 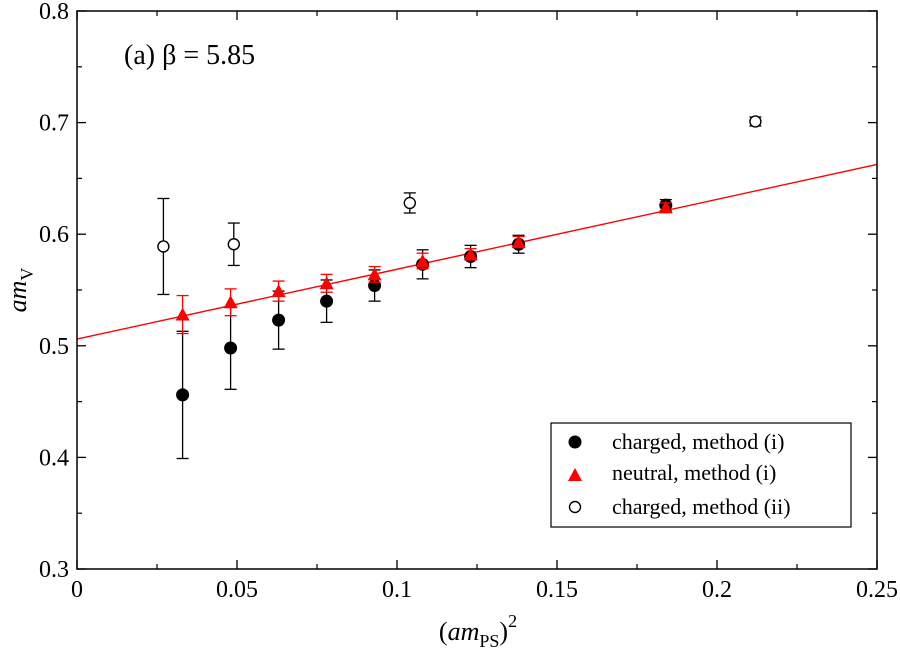 What do you see at coordinates (54, 12) in the screenshot?
I see `y-tick-label: 0.8` at bounding box center [54, 12].